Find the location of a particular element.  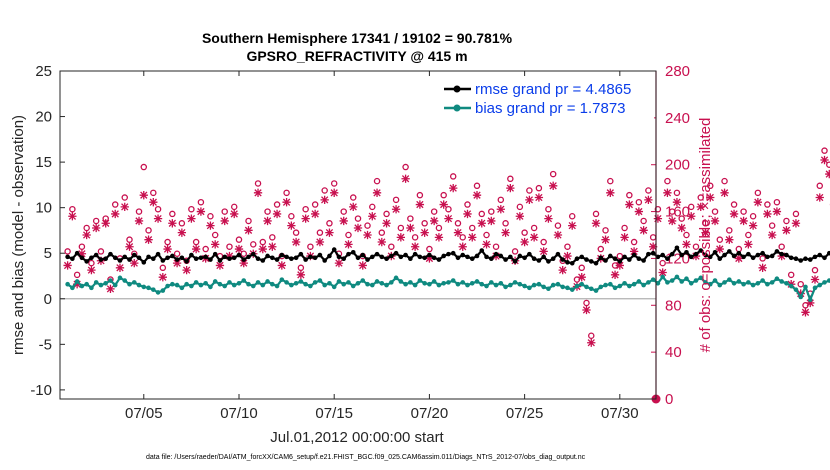

legend-bias-marker is located at coordinates (457, 108).